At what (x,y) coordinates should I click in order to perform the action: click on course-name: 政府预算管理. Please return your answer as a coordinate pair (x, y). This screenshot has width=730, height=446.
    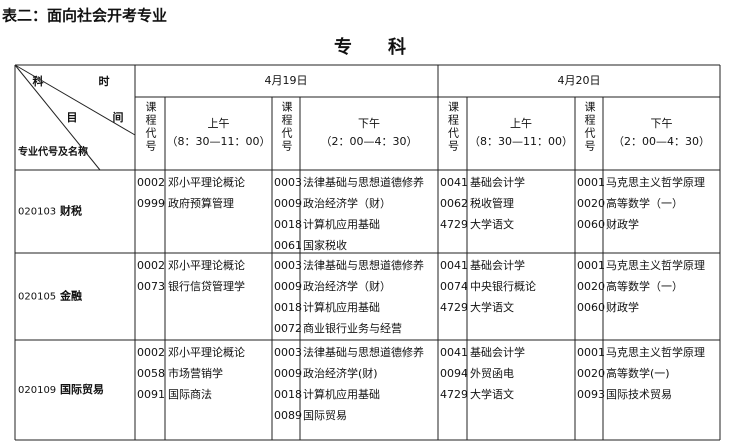
    Looking at the image, I should click on (201, 203).